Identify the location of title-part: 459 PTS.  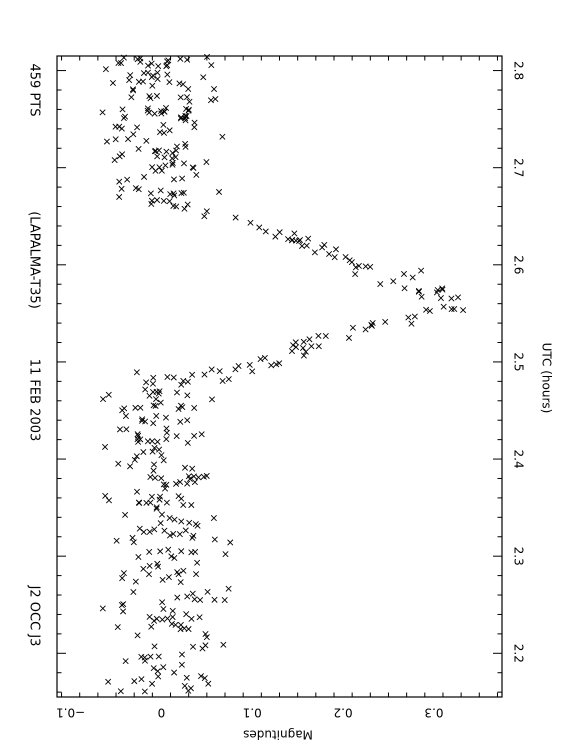
(34, 90).